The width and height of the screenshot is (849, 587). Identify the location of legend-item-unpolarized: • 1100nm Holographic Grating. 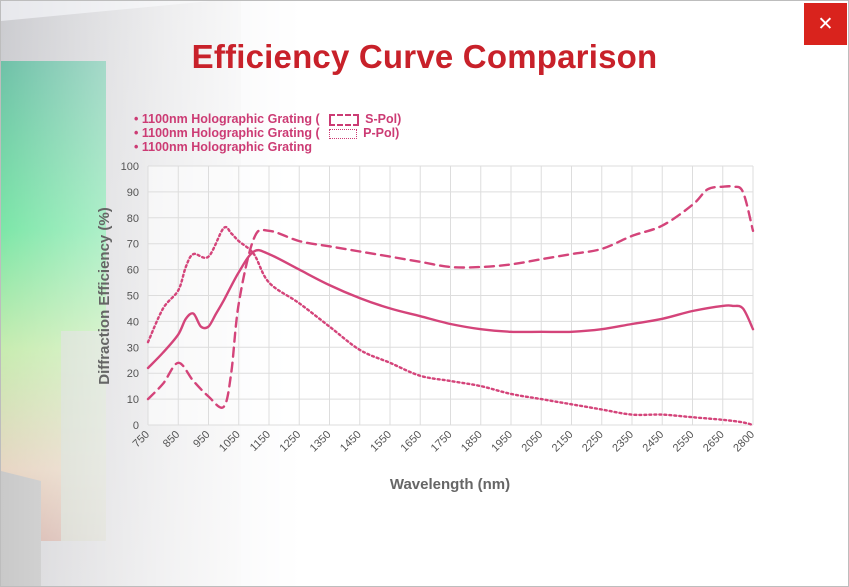
(267, 147).